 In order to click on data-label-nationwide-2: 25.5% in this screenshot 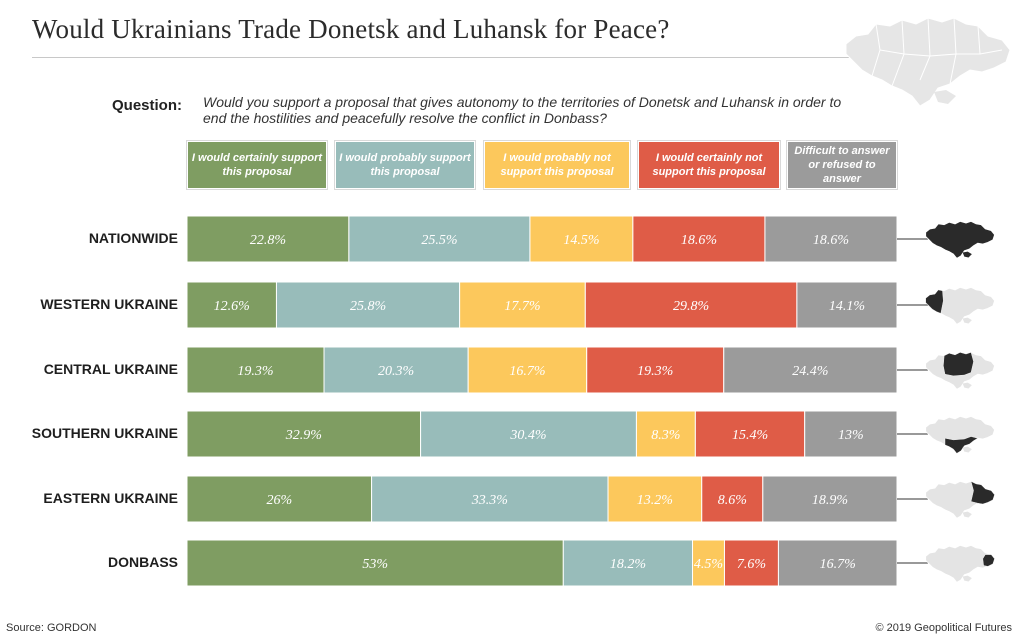, I will do `click(439, 240)`.